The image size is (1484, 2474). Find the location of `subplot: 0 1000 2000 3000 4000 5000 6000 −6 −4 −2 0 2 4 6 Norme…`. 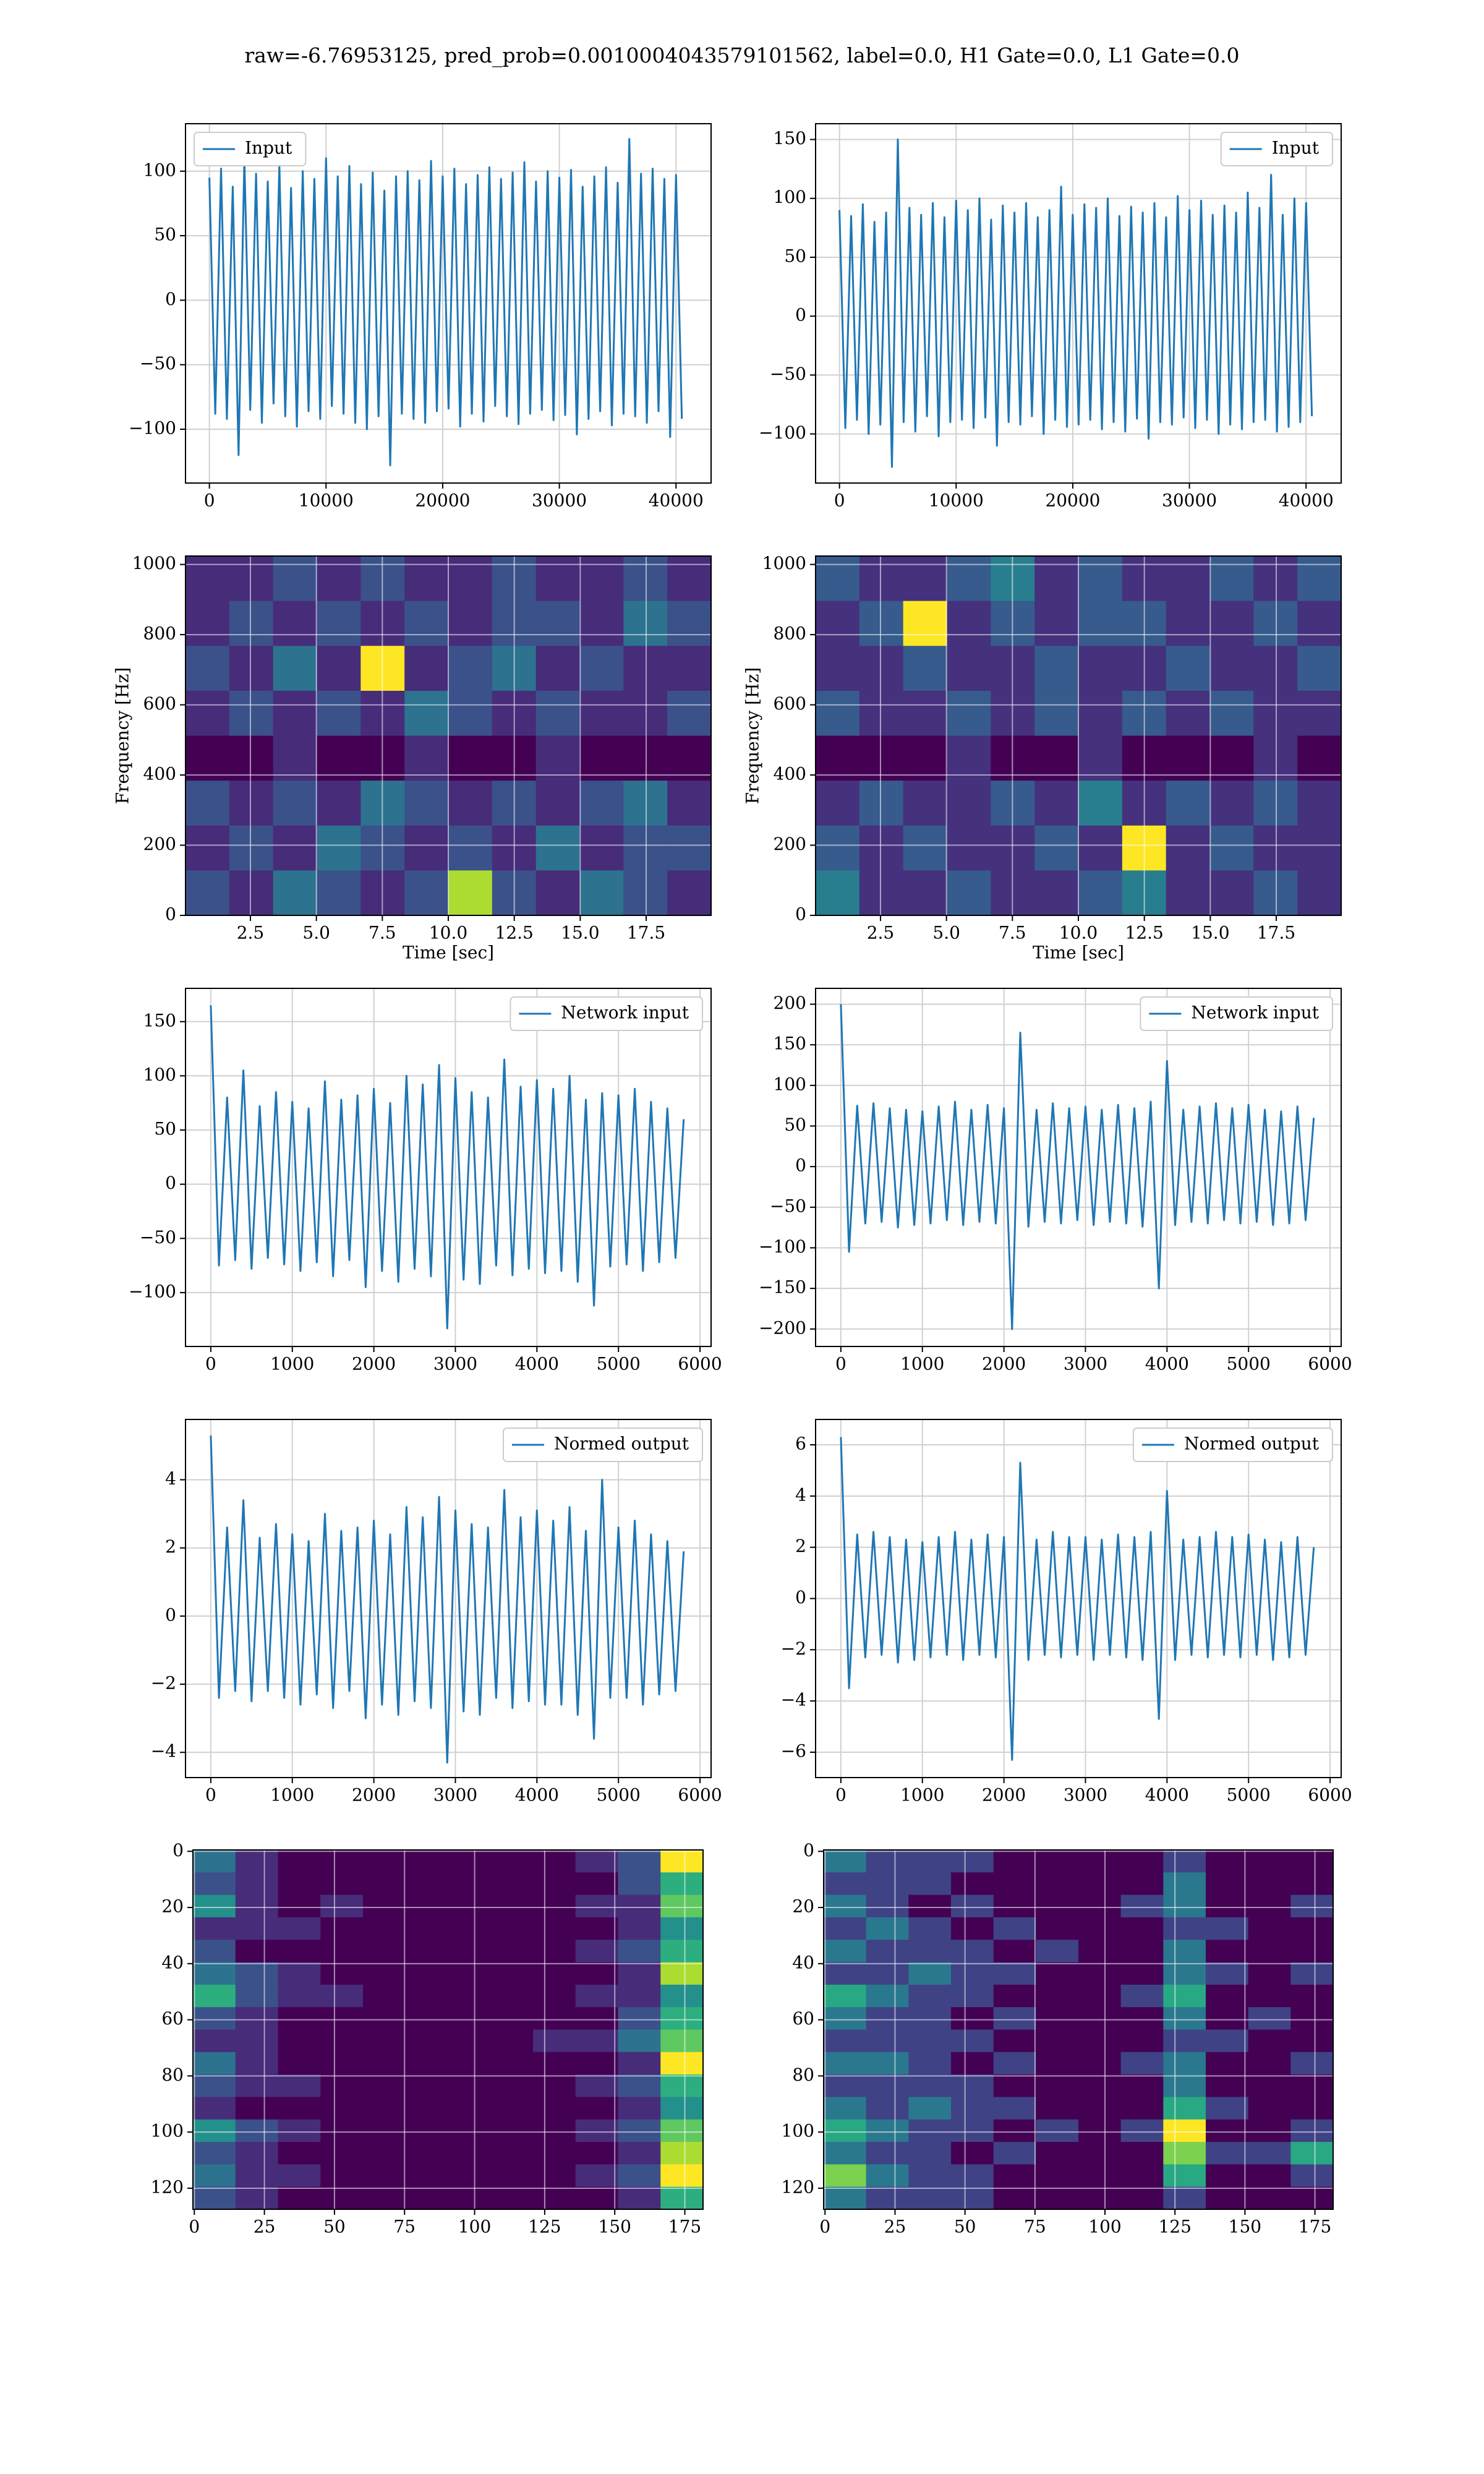

subplot: 0 1000 2000 3000 4000 5000 6000 −6 −4 −2 0 2 4 6 Norme… is located at coordinates (1066, 1612).